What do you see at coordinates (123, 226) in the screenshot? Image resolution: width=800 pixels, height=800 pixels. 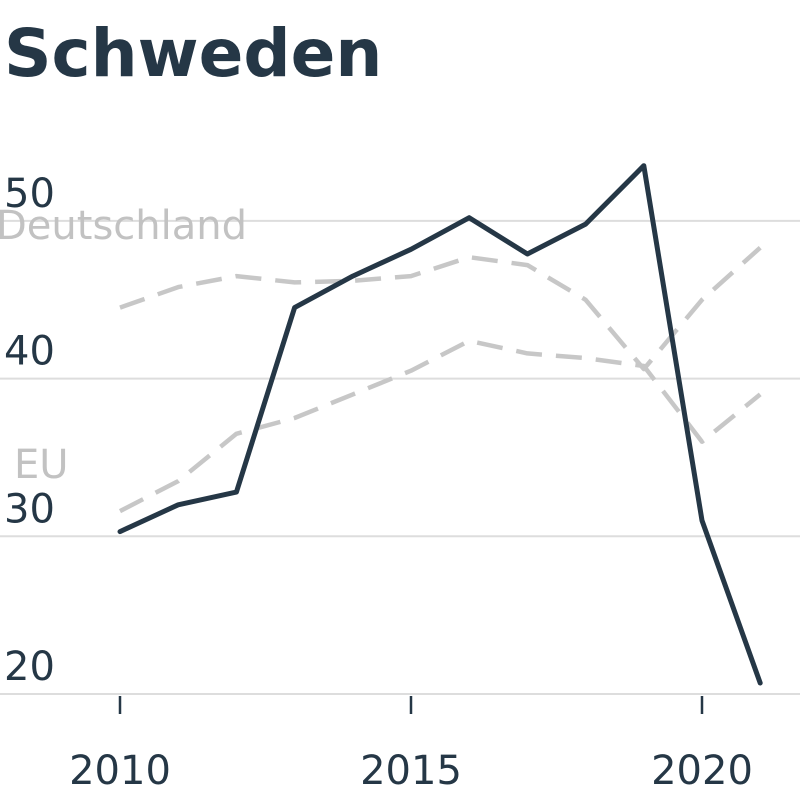 I see `series-label-deutschland: Deutschland` at bounding box center [123, 226].